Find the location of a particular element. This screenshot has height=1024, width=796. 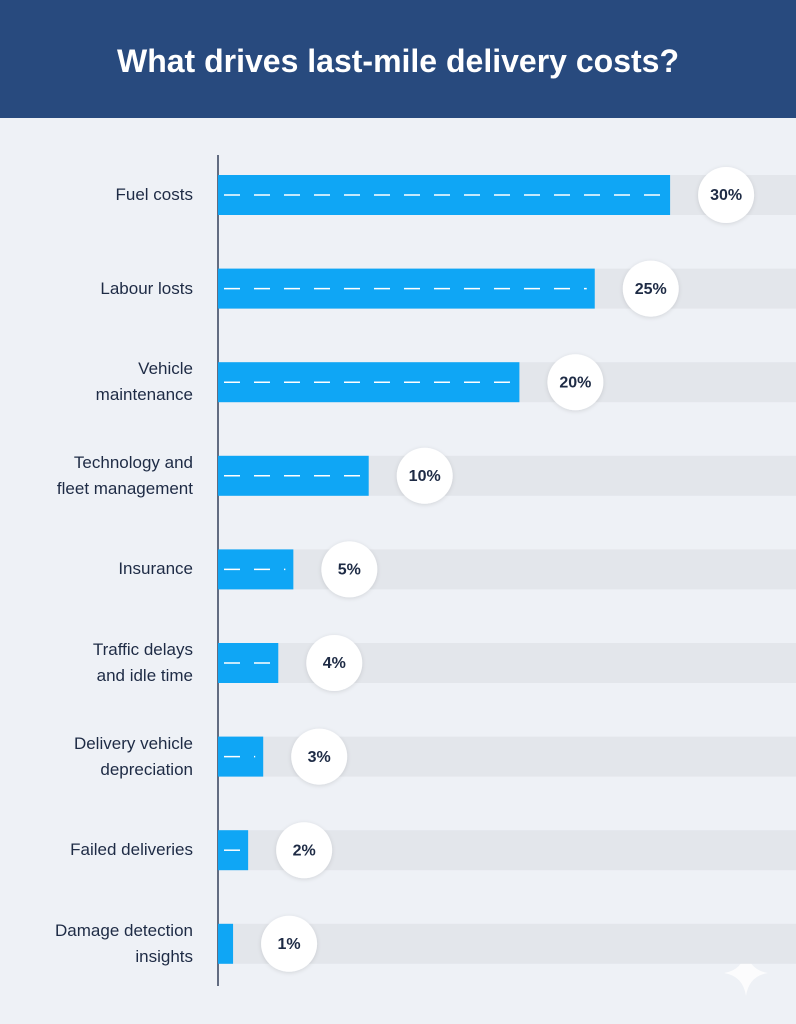

value-label: 10% is located at coordinates (425, 476).